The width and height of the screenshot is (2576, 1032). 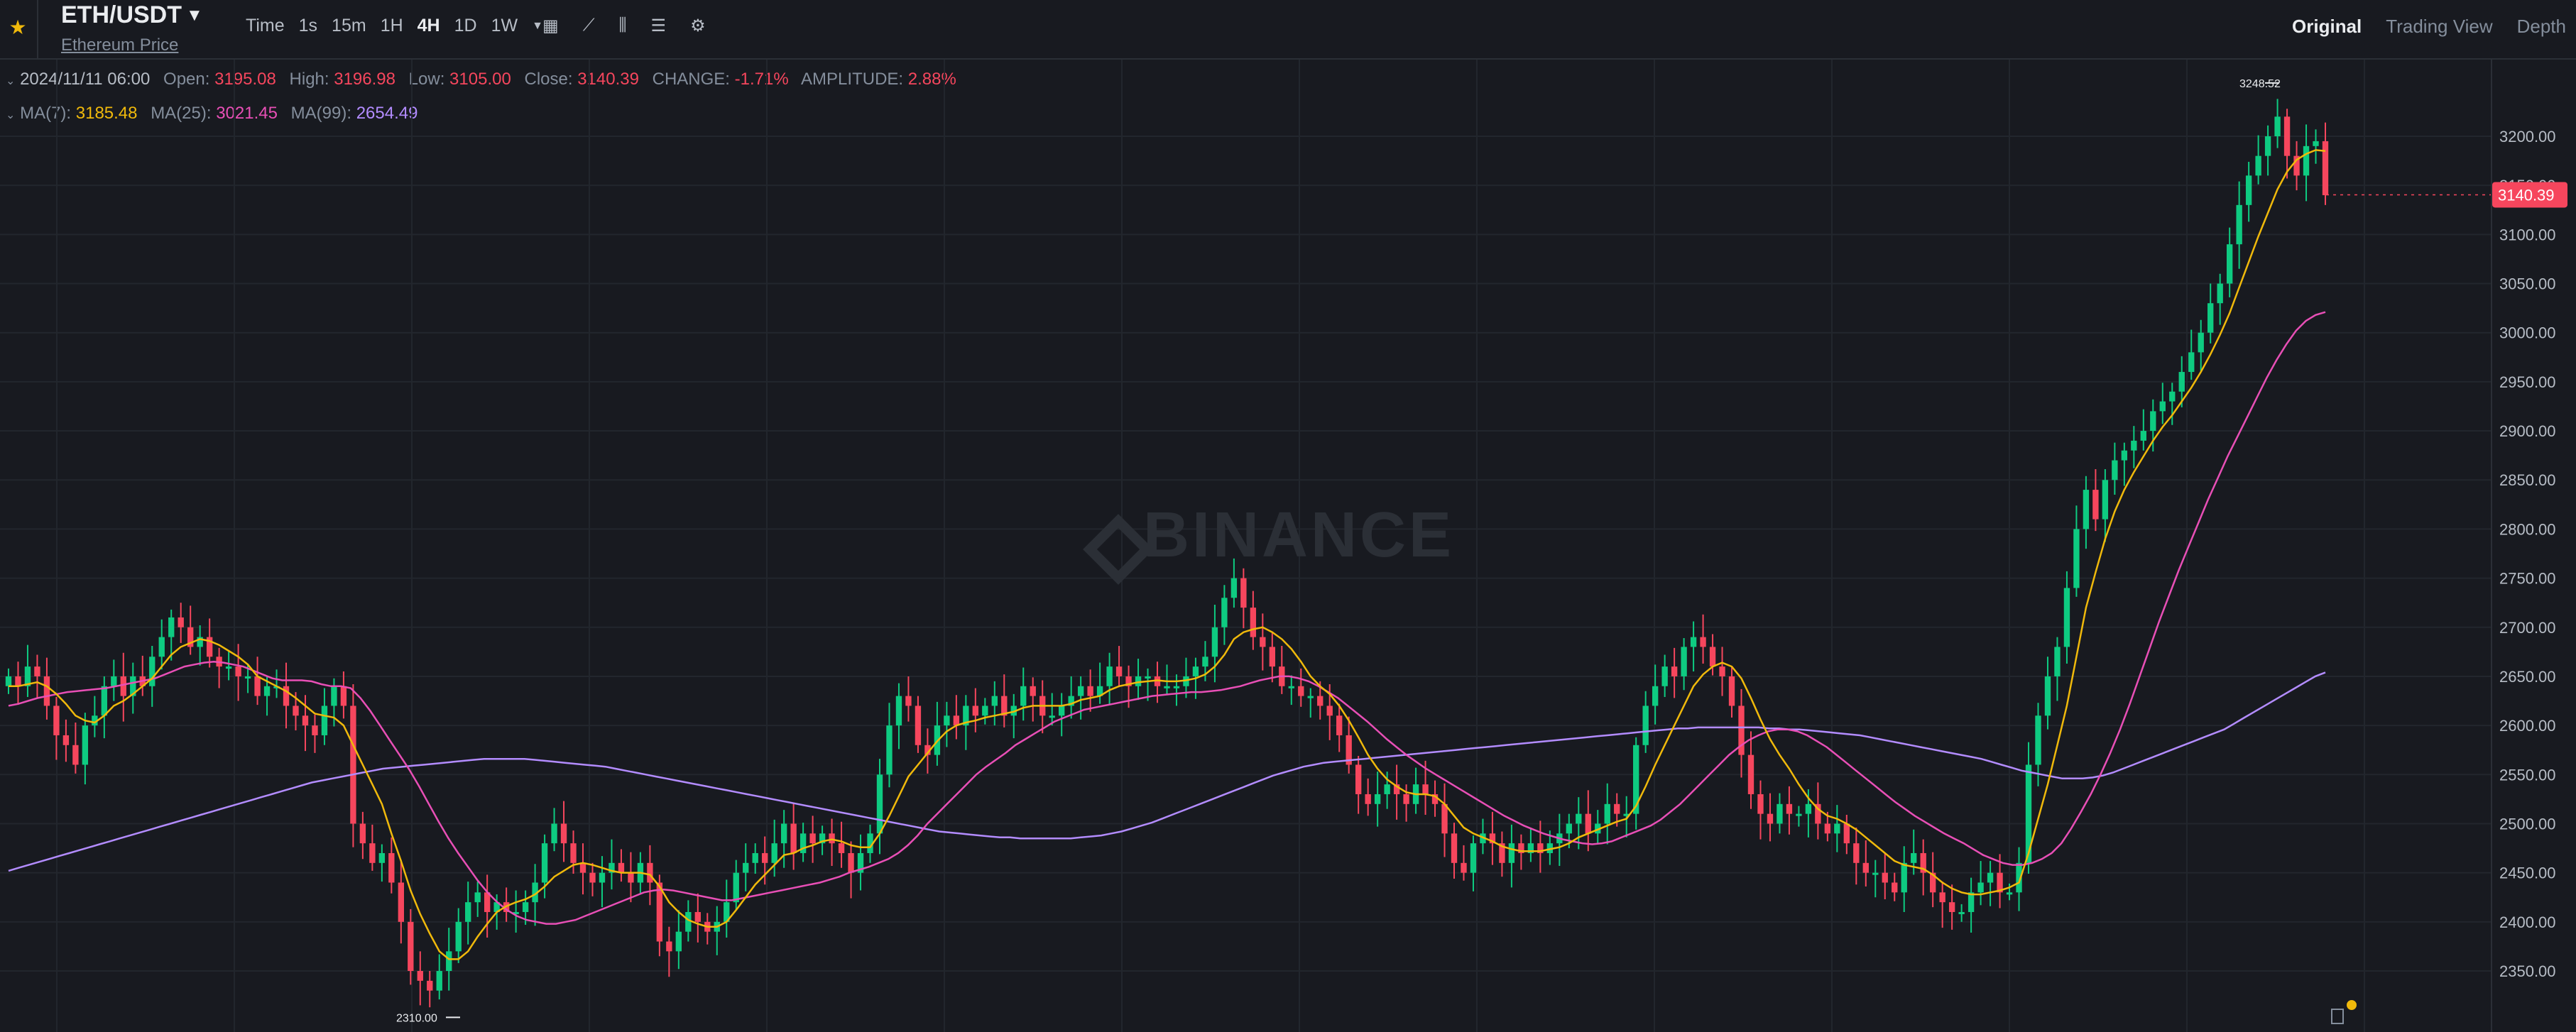 What do you see at coordinates (698, 25) in the screenshot?
I see `gear-icon: ⚙` at bounding box center [698, 25].